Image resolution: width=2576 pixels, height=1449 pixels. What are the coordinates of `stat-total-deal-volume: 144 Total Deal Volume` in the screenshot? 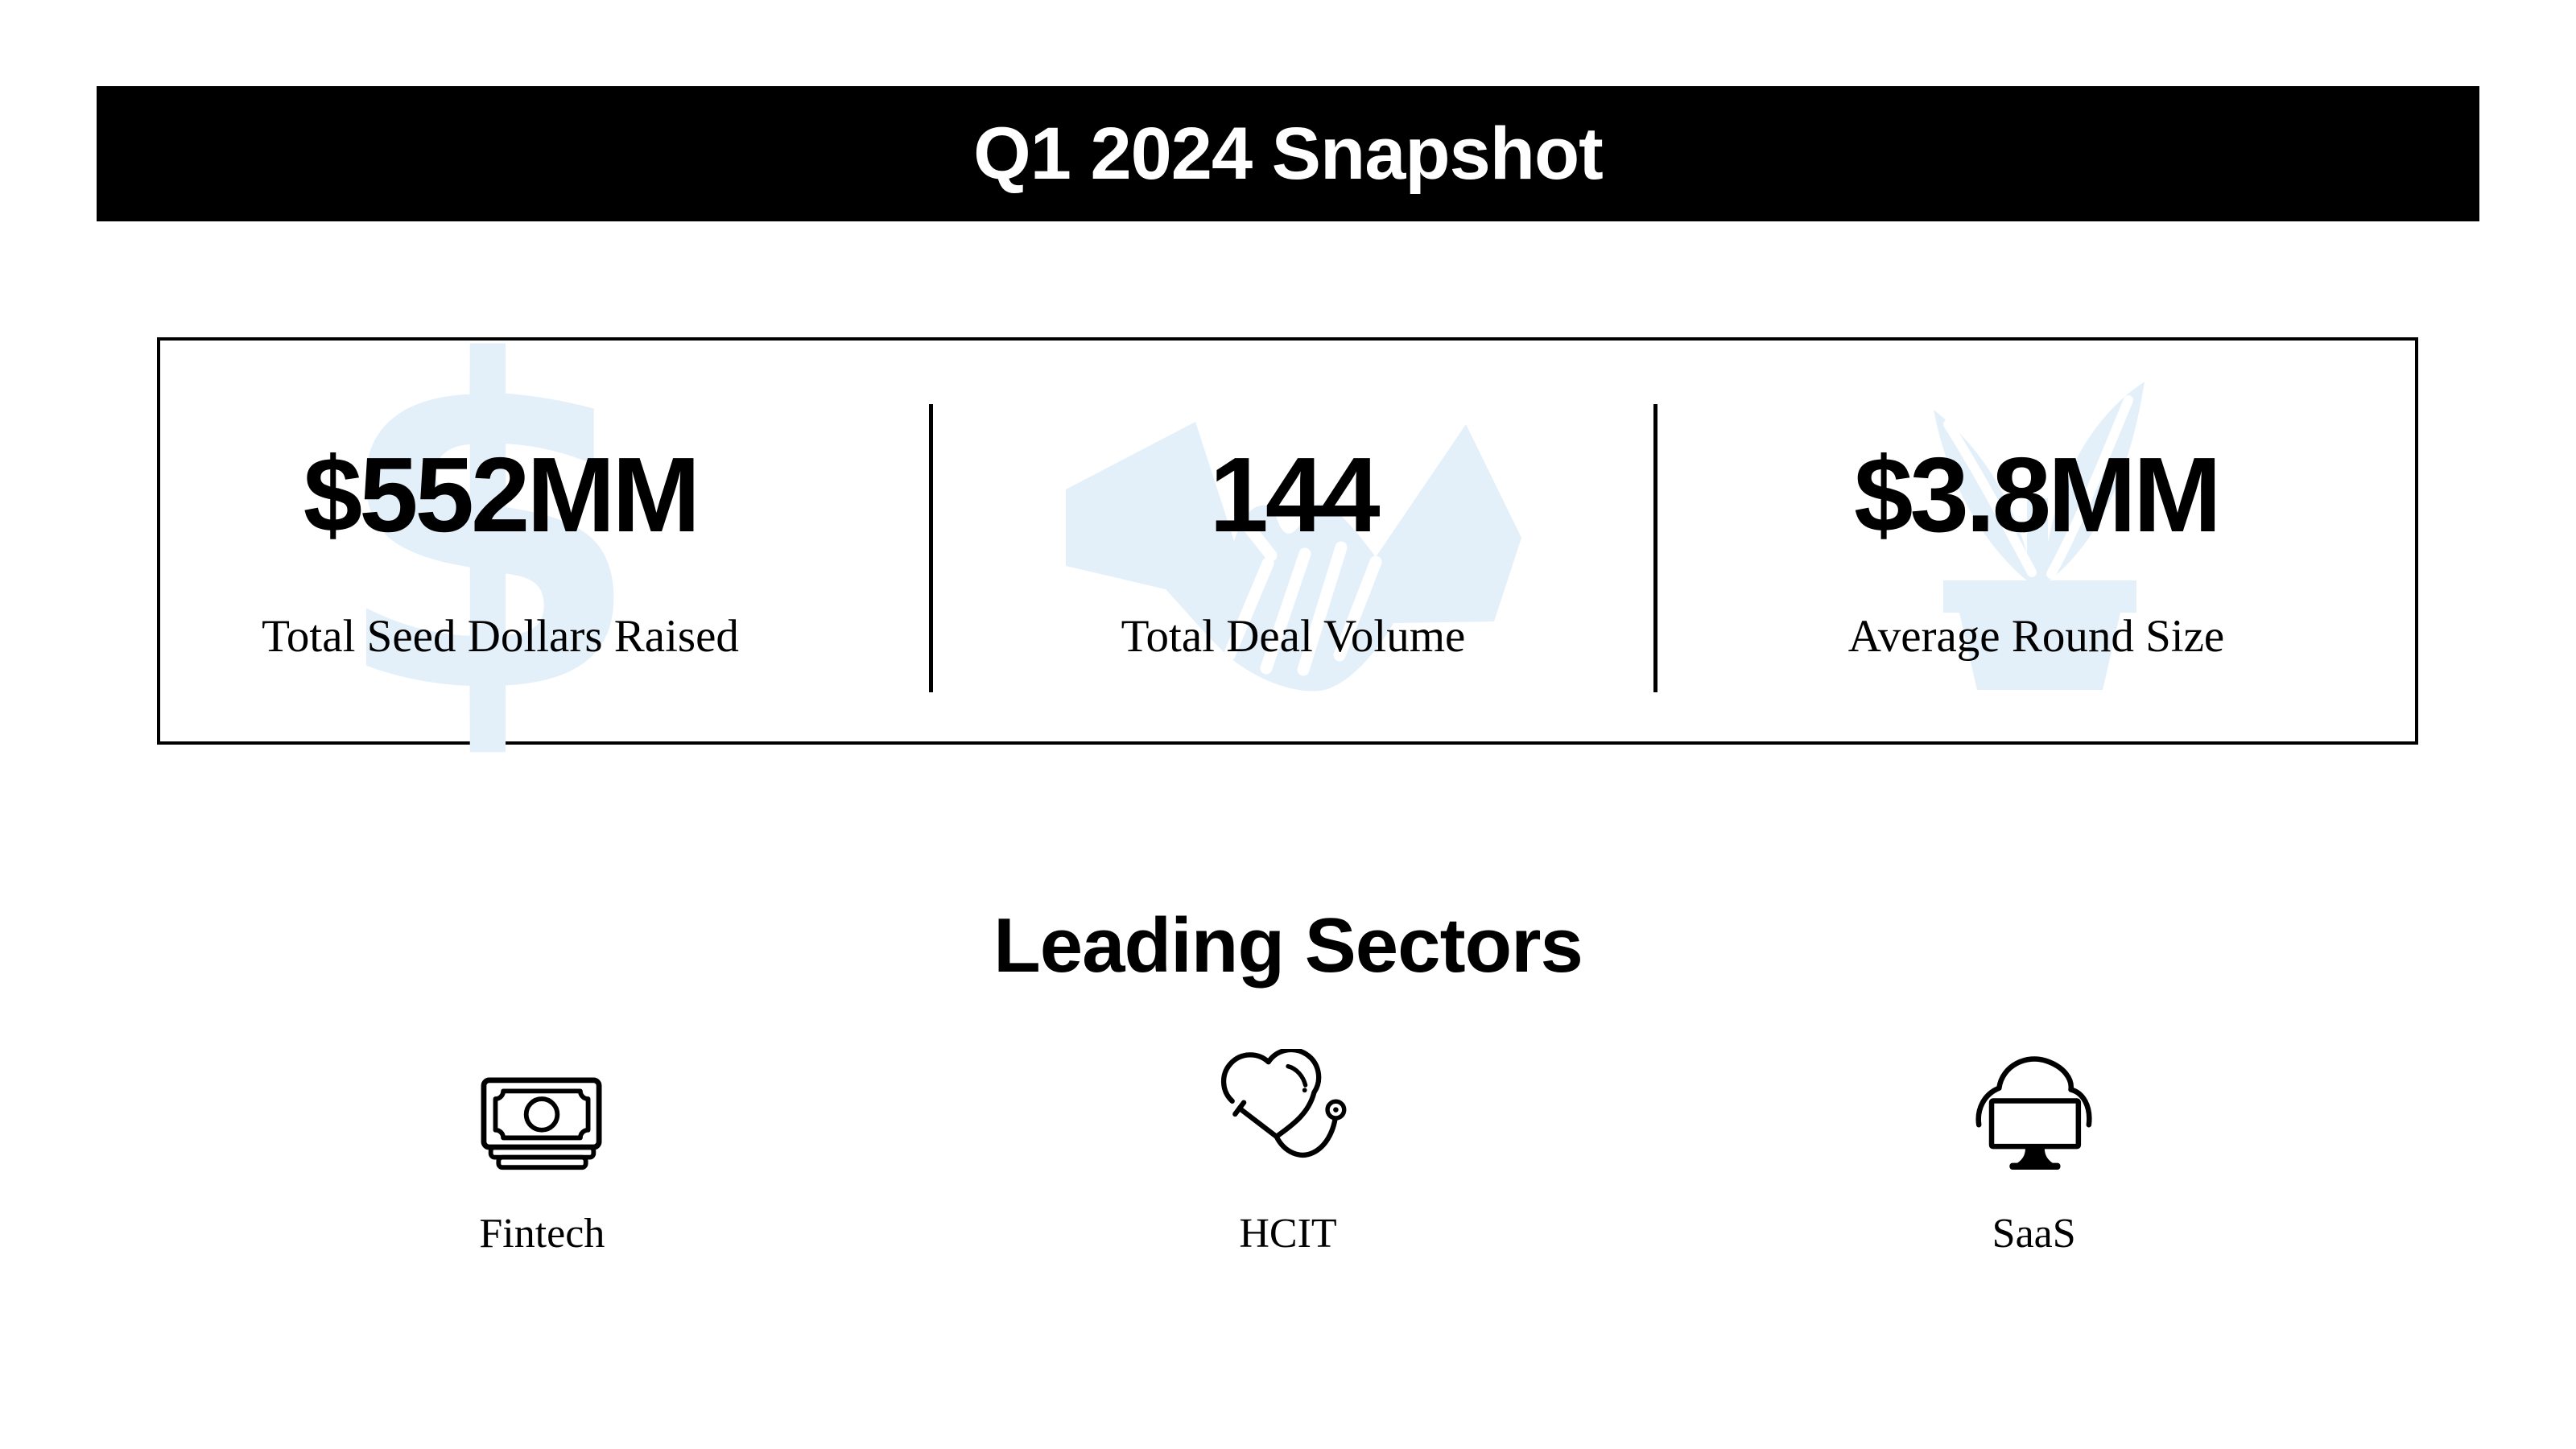 It's located at (1293, 541).